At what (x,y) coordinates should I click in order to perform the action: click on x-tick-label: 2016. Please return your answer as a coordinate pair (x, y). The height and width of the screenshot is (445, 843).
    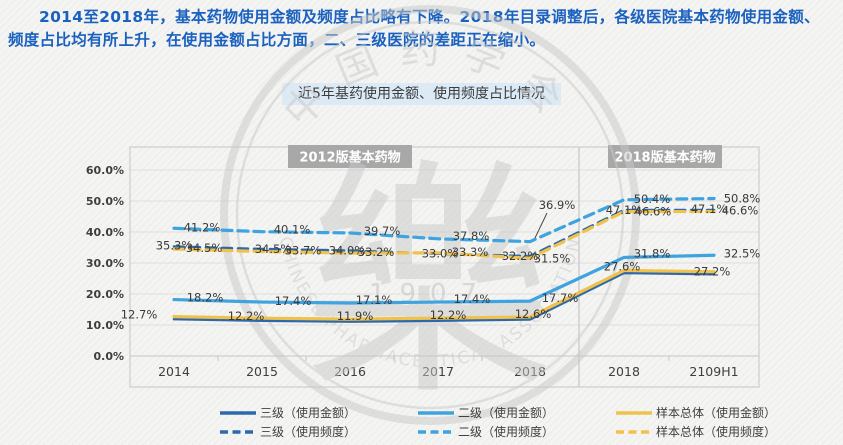
    Looking at the image, I should click on (350, 371).